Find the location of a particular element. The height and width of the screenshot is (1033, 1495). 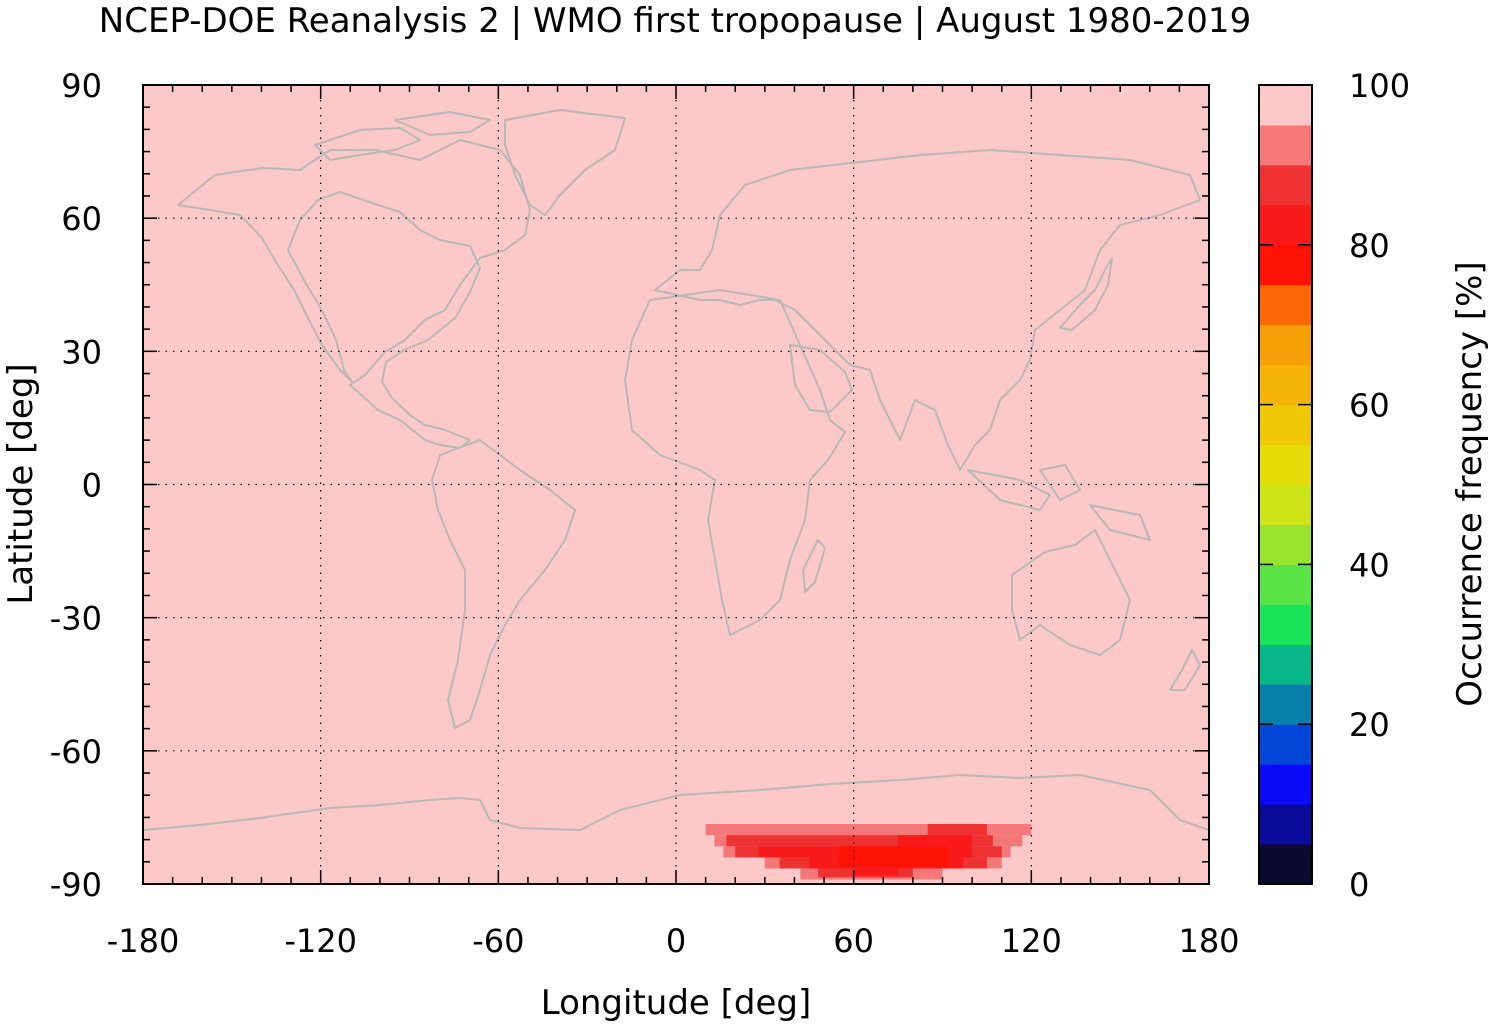

coastline-maritime-continent is located at coordinates (1059, 502).